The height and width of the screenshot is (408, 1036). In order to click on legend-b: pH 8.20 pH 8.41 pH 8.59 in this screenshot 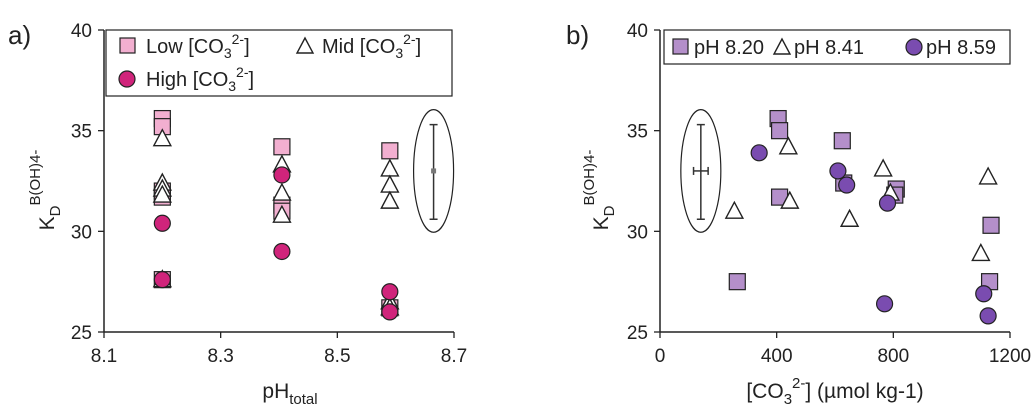, I will do `click(837, 47)`.